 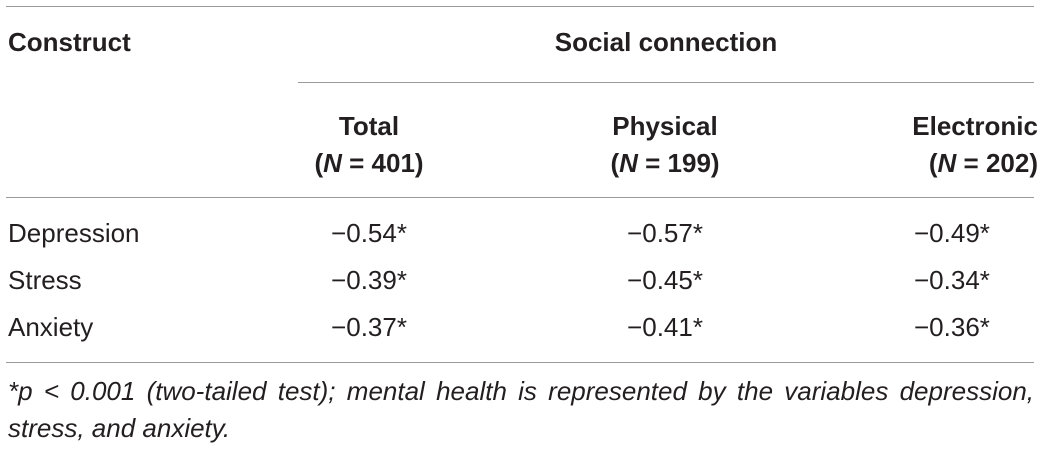 I want to click on row-label-stress: Stress, so click(x=45, y=280).